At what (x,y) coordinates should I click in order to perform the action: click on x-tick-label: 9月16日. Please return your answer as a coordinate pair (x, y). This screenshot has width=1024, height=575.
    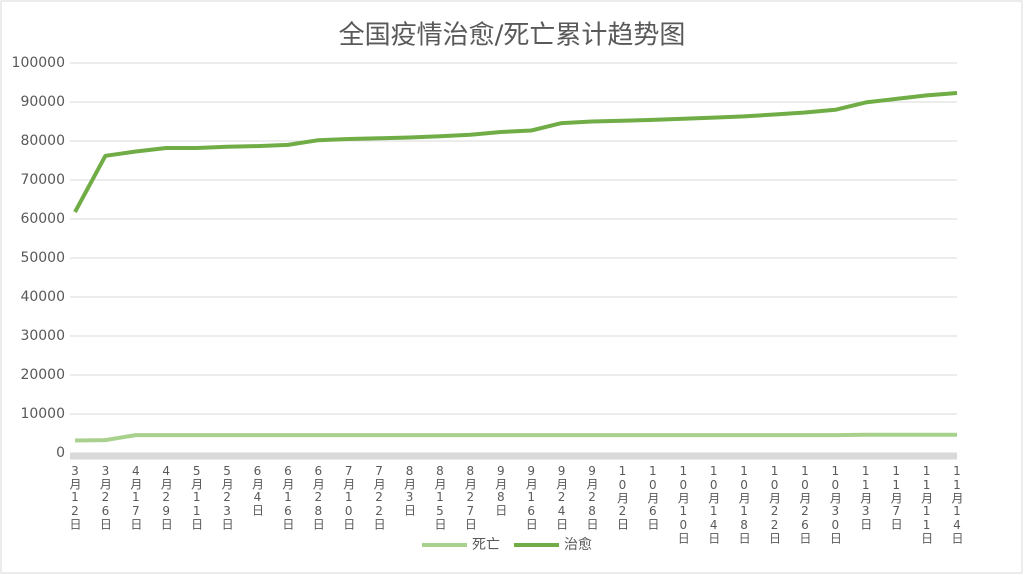
    Looking at the image, I should click on (531, 497).